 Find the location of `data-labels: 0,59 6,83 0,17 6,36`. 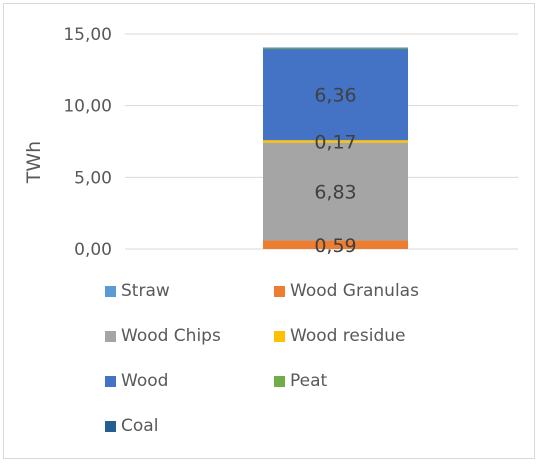

data-labels: 0,59 6,83 0,17 6,36 is located at coordinates (335, 171).